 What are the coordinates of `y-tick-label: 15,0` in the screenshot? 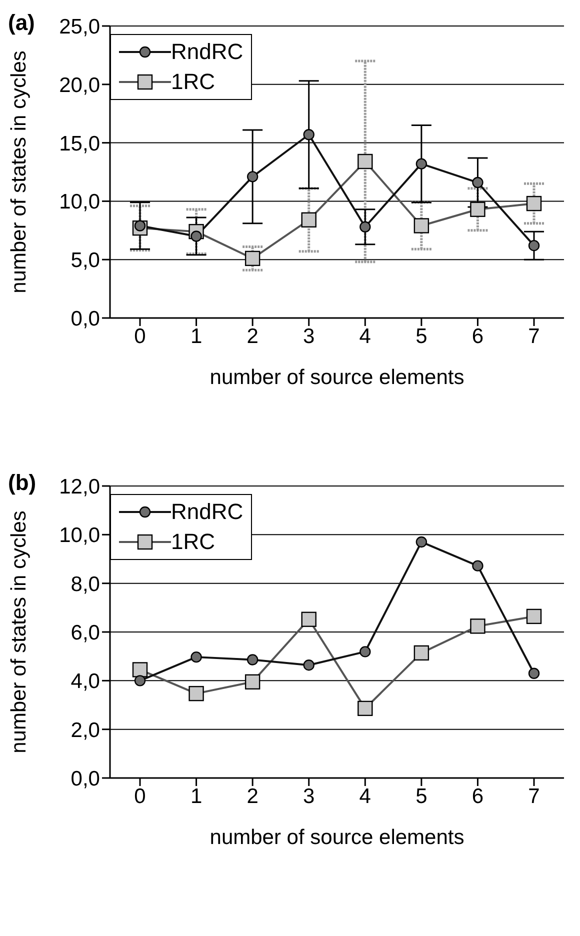 It's located at (79, 144).